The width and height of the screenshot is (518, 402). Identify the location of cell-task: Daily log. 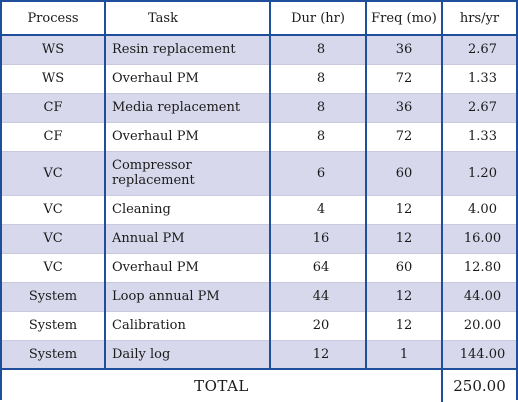
(188, 355).